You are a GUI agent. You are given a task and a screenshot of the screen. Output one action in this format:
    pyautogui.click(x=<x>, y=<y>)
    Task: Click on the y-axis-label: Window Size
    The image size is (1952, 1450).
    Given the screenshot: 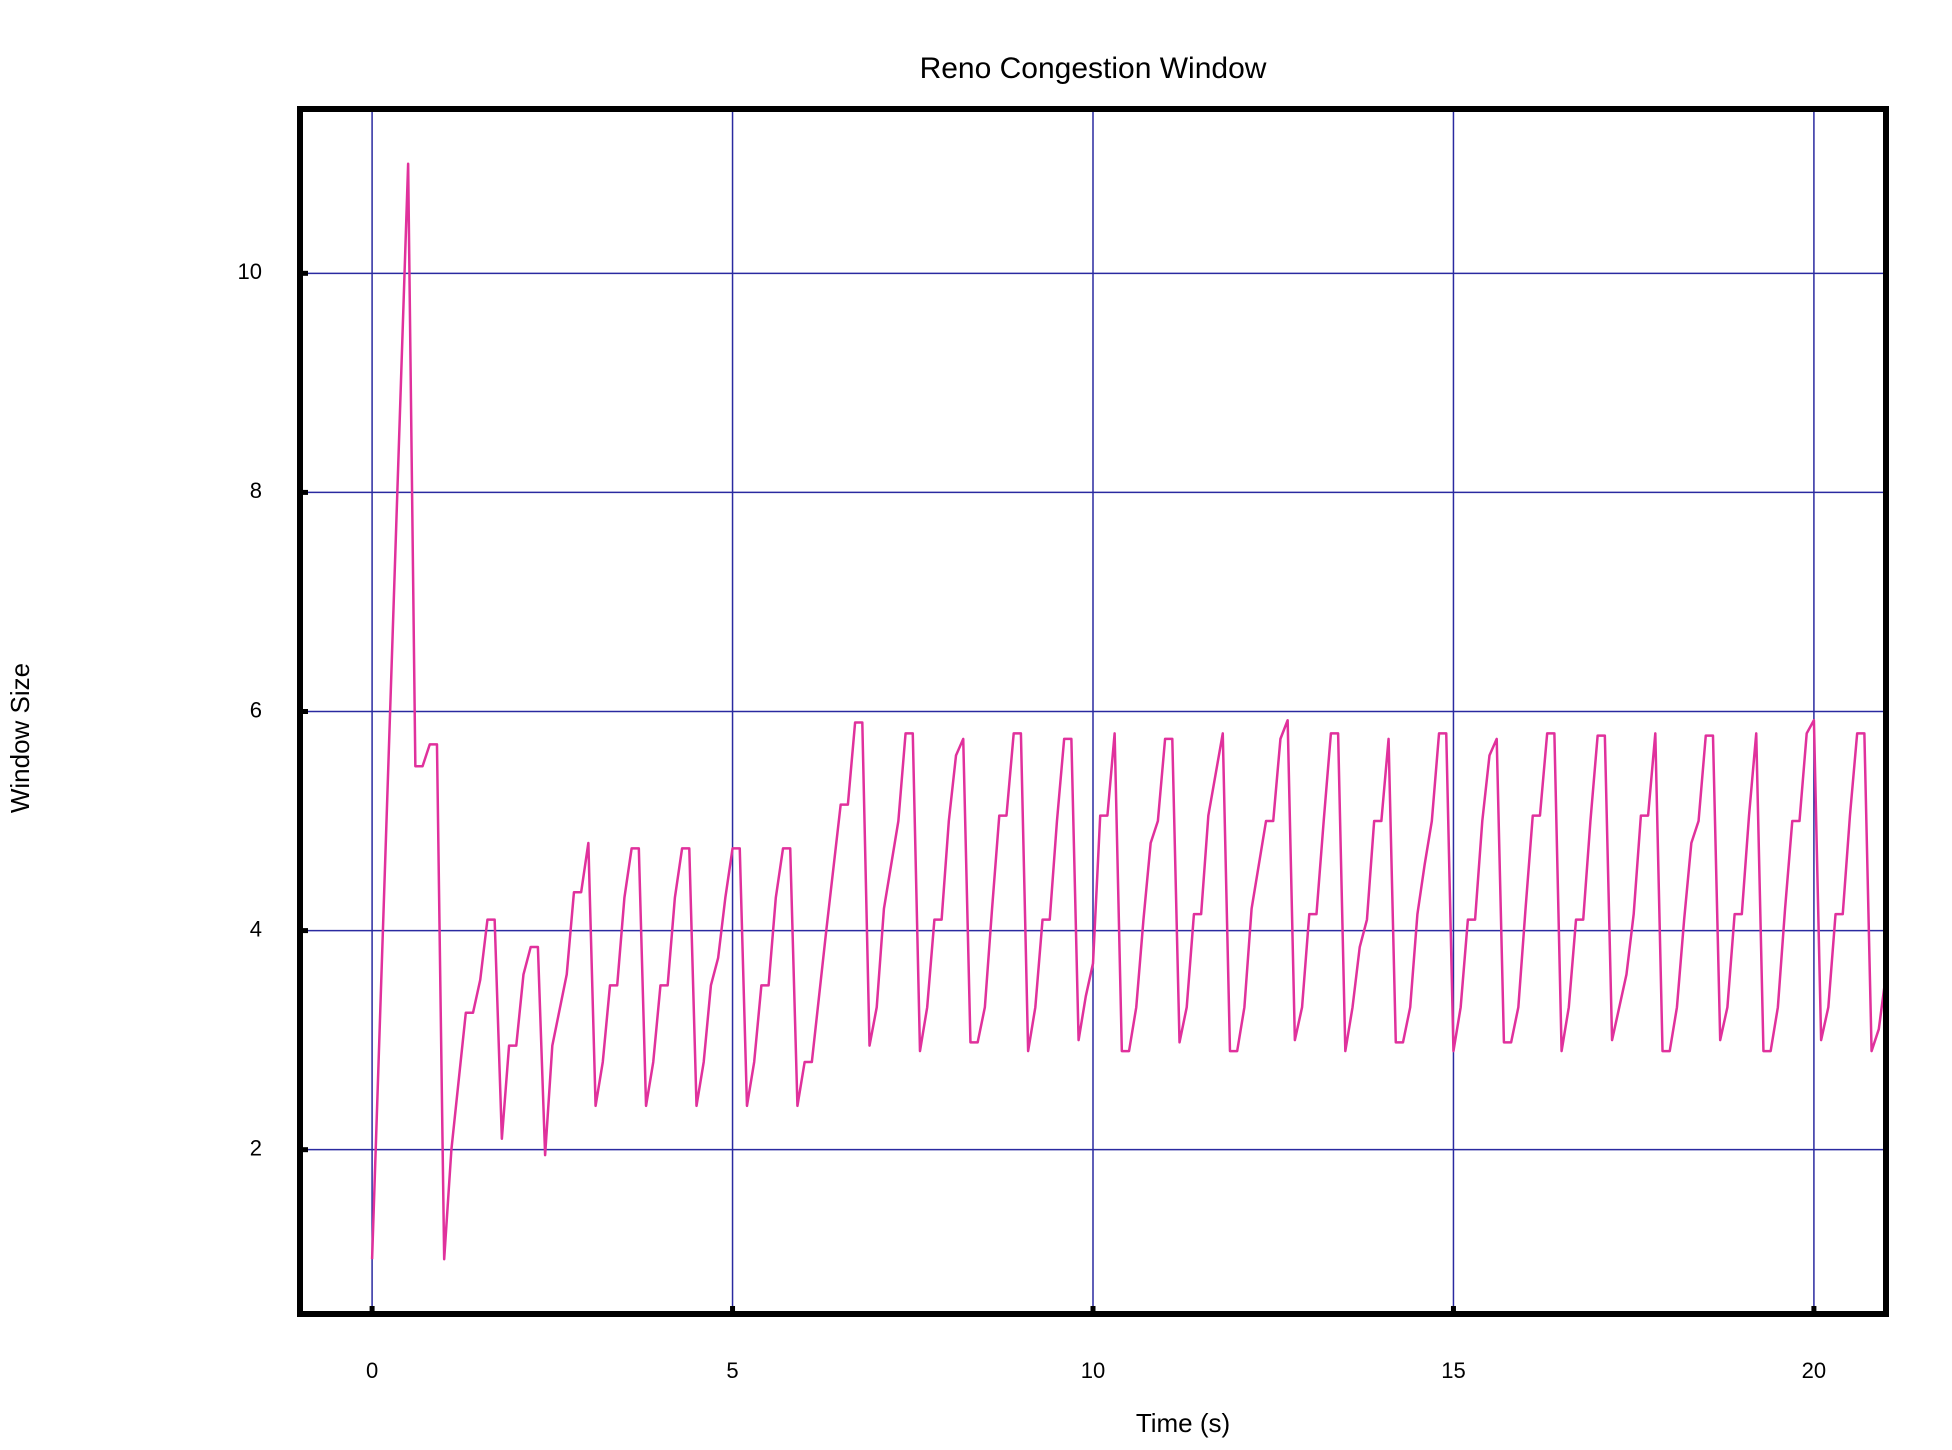 What is the action you would take?
    pyautogui.click(x=20, y=738)
    